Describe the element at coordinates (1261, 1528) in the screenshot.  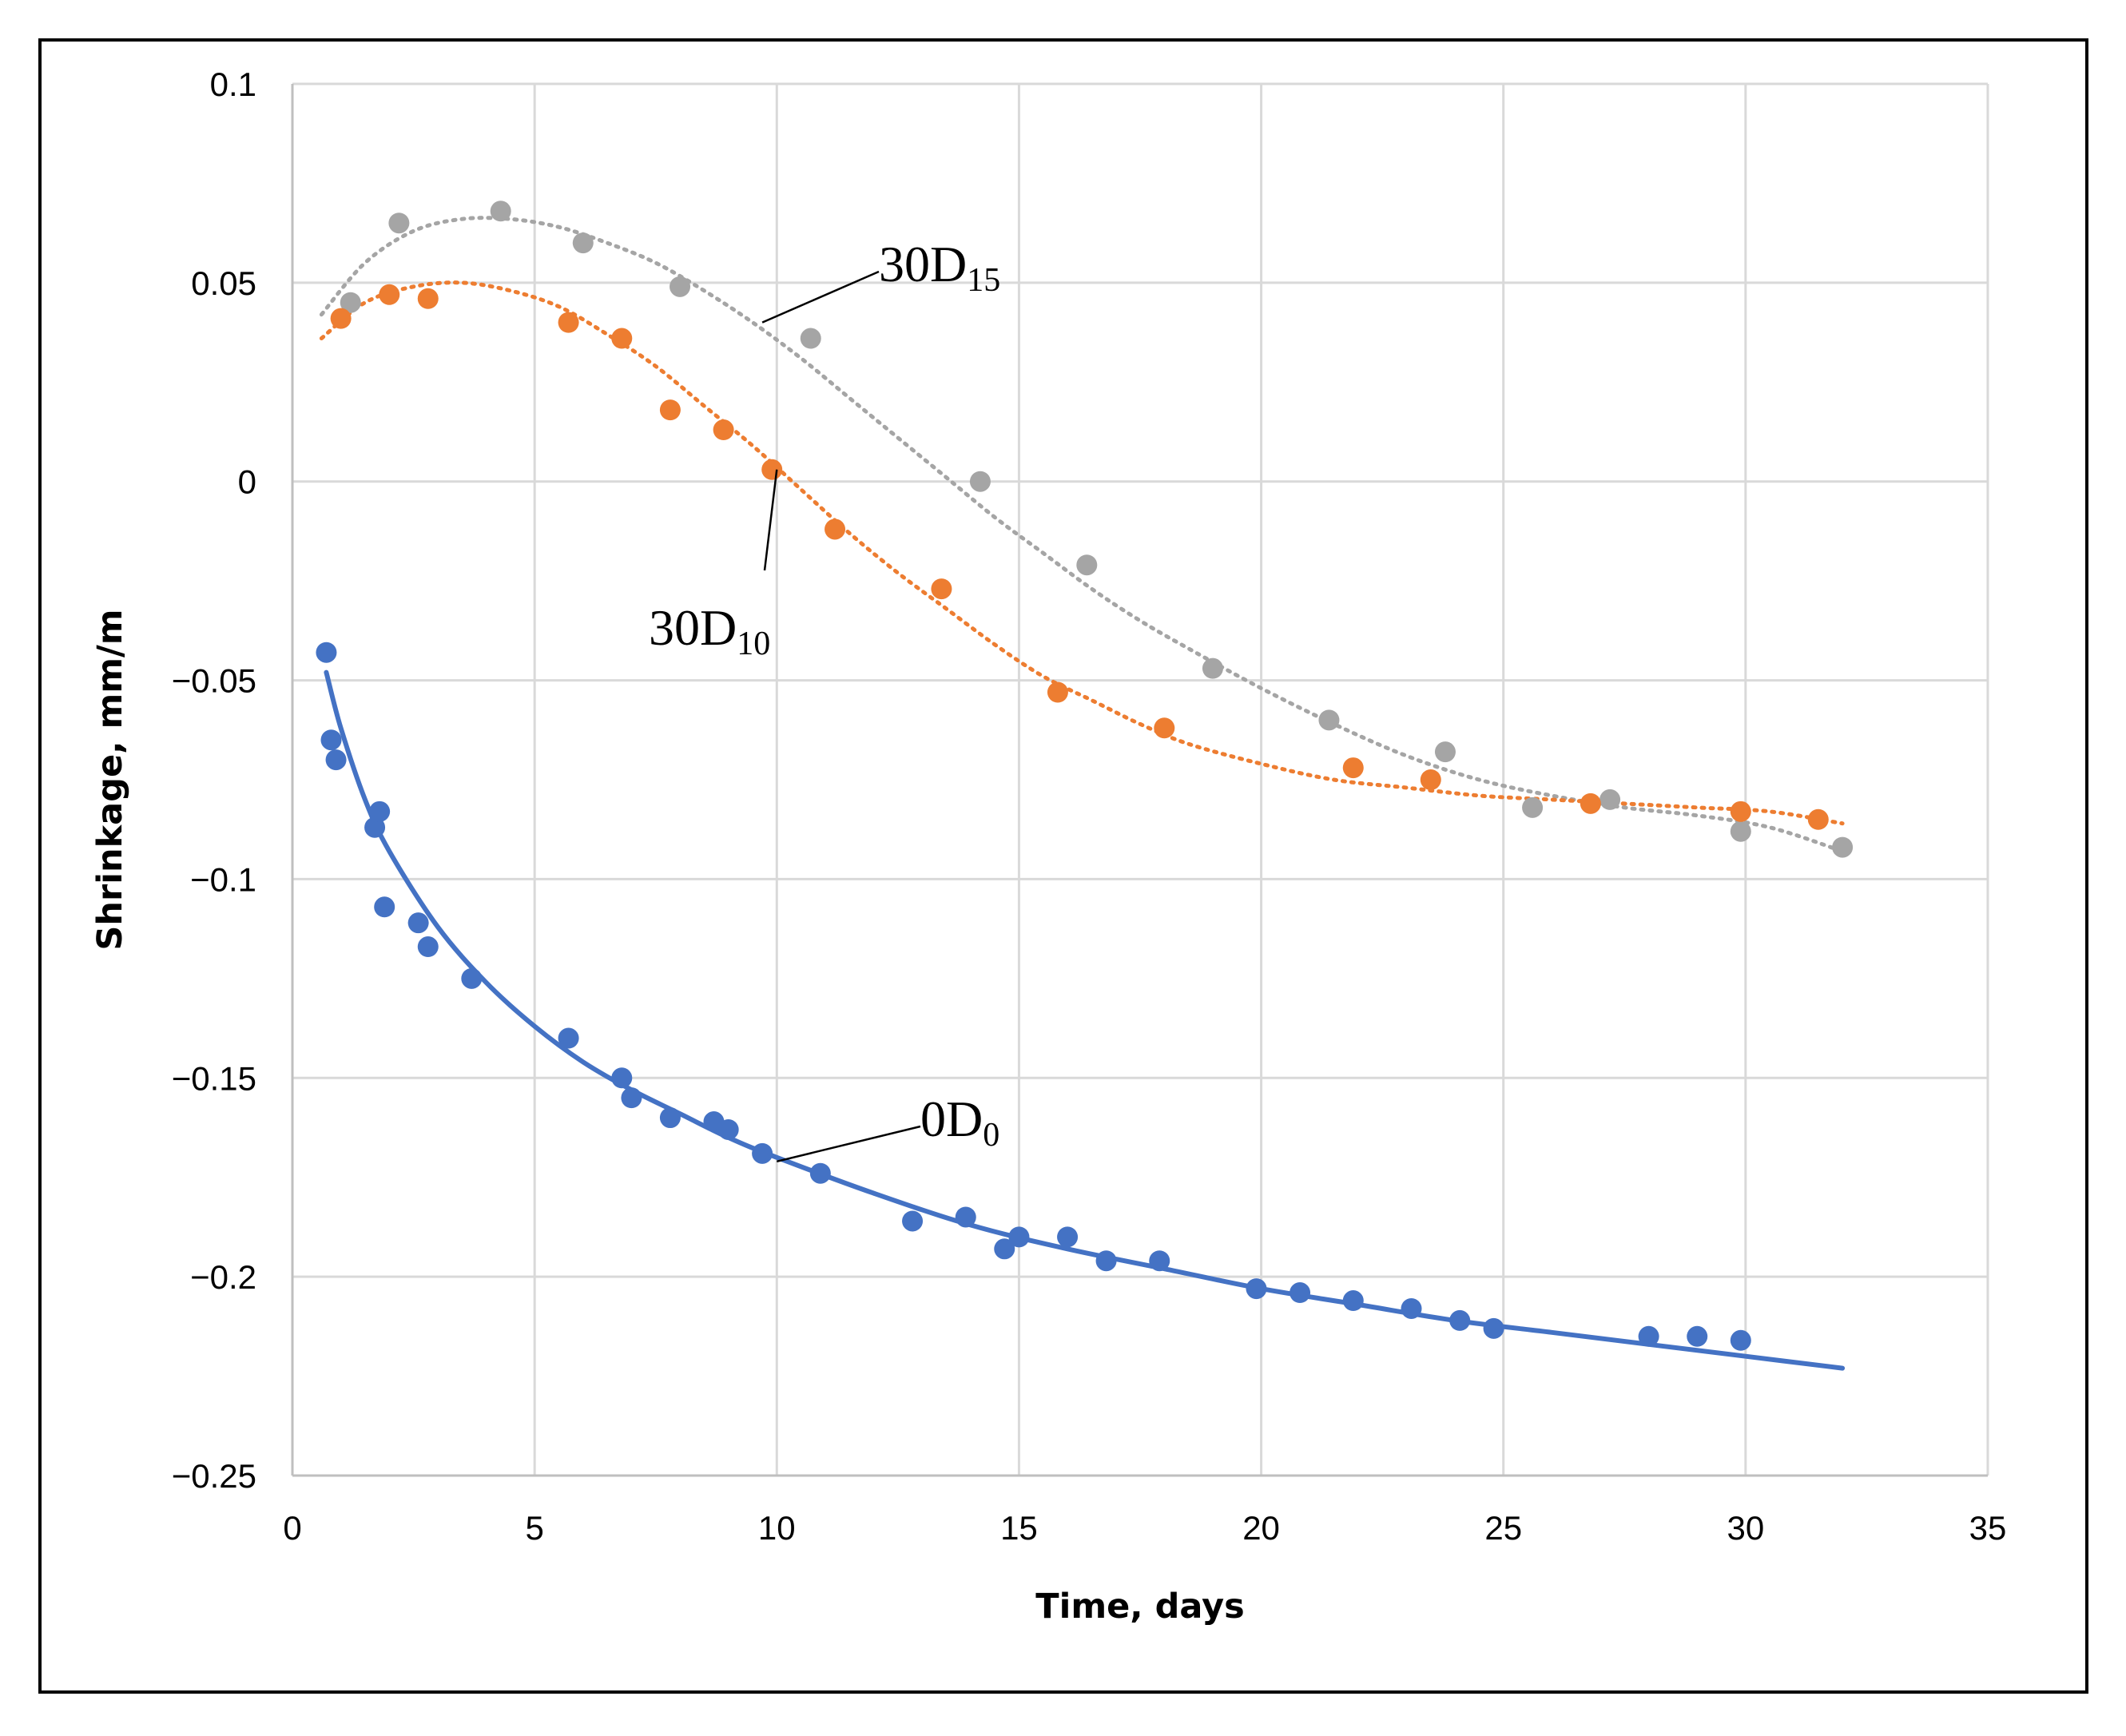
I see `x-tick-label: 20` at that location.